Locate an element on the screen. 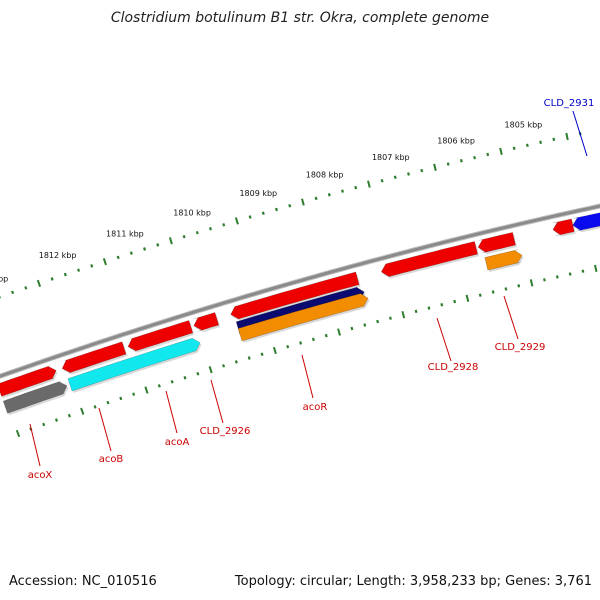  accession-text: Accession: NC_010516 is located at coordinates (83, 581).